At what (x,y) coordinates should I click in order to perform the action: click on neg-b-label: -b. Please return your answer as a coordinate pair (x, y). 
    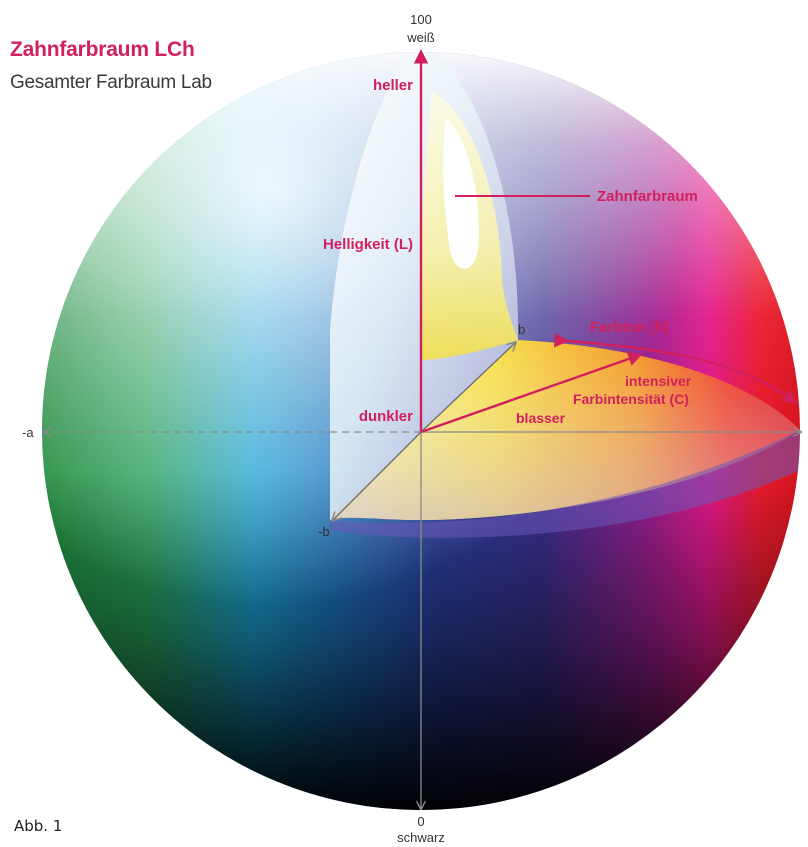
    Looking at the image, I should click on (324, 531).